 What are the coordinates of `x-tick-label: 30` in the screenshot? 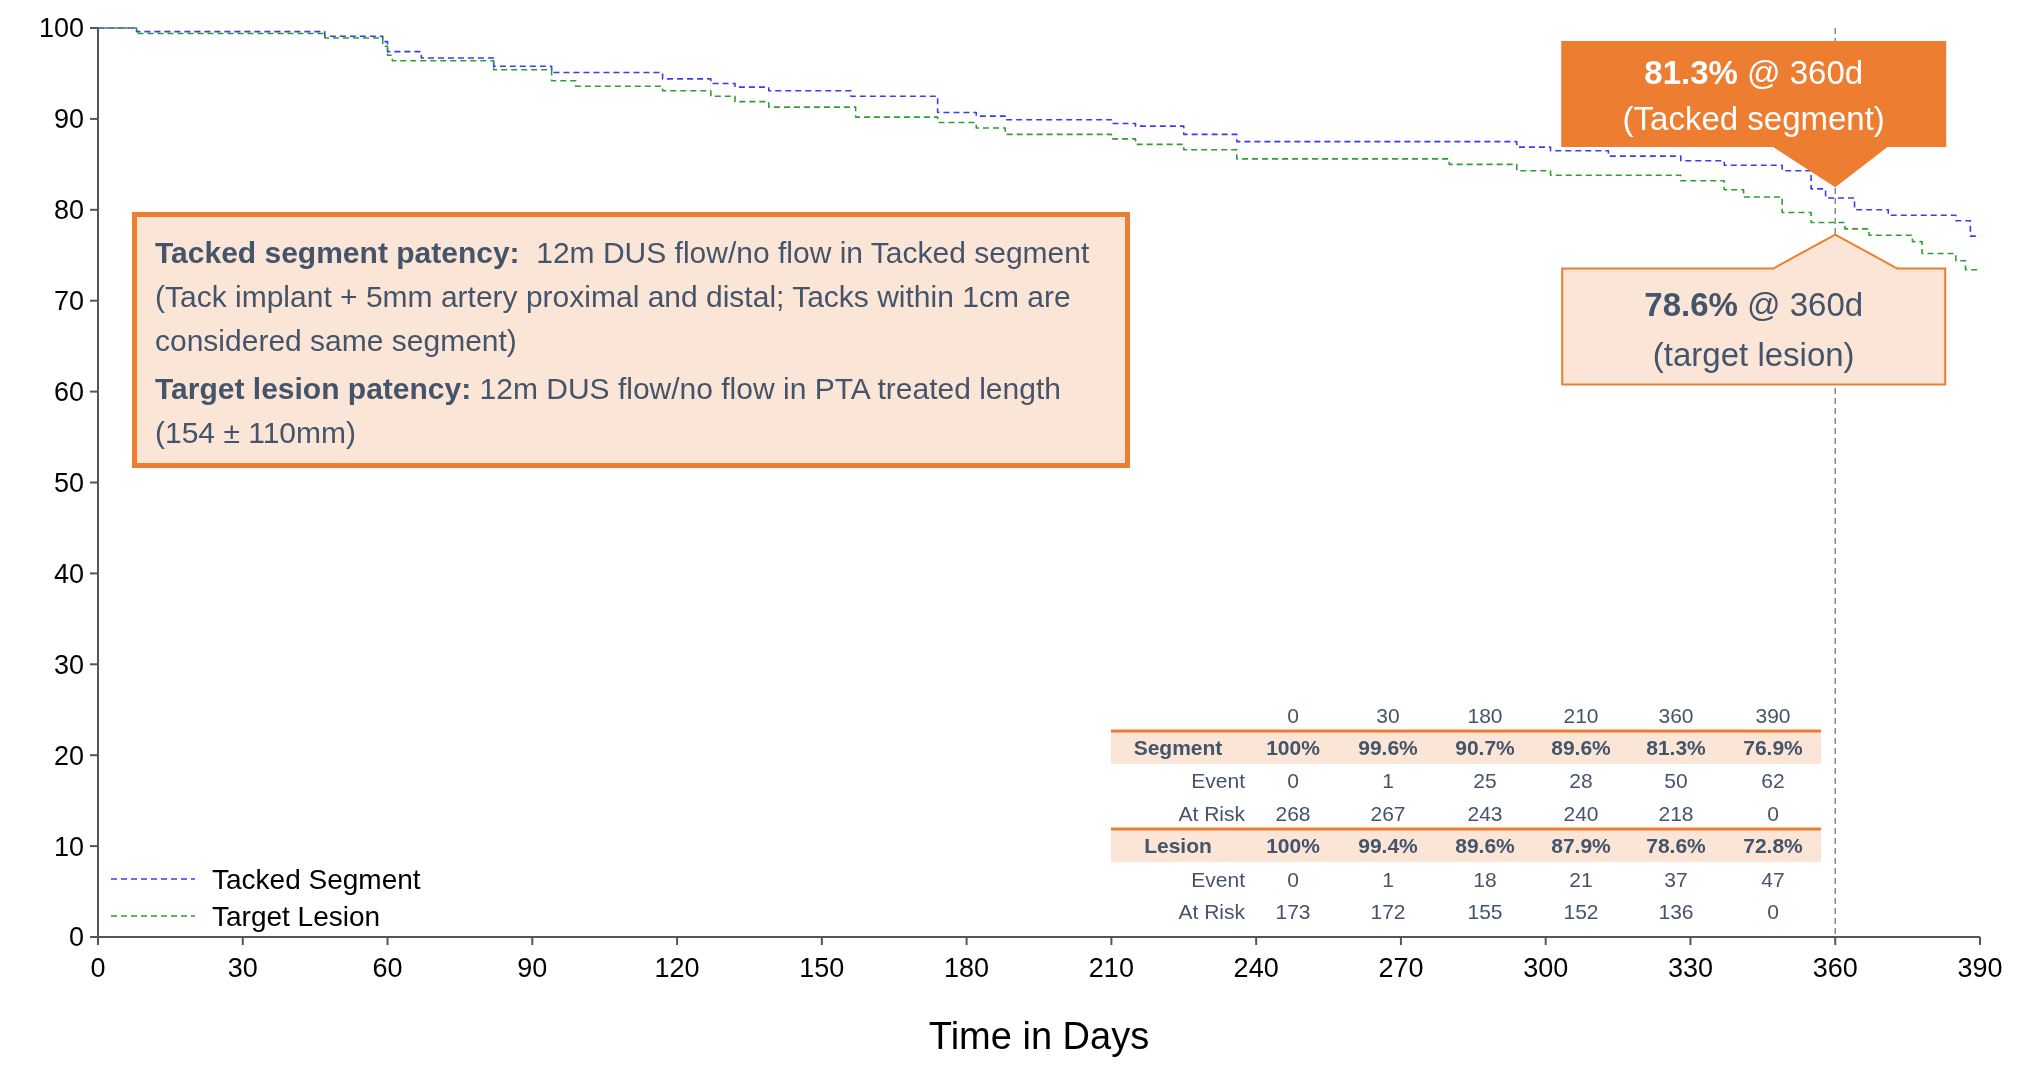 It's located at (242, 968).